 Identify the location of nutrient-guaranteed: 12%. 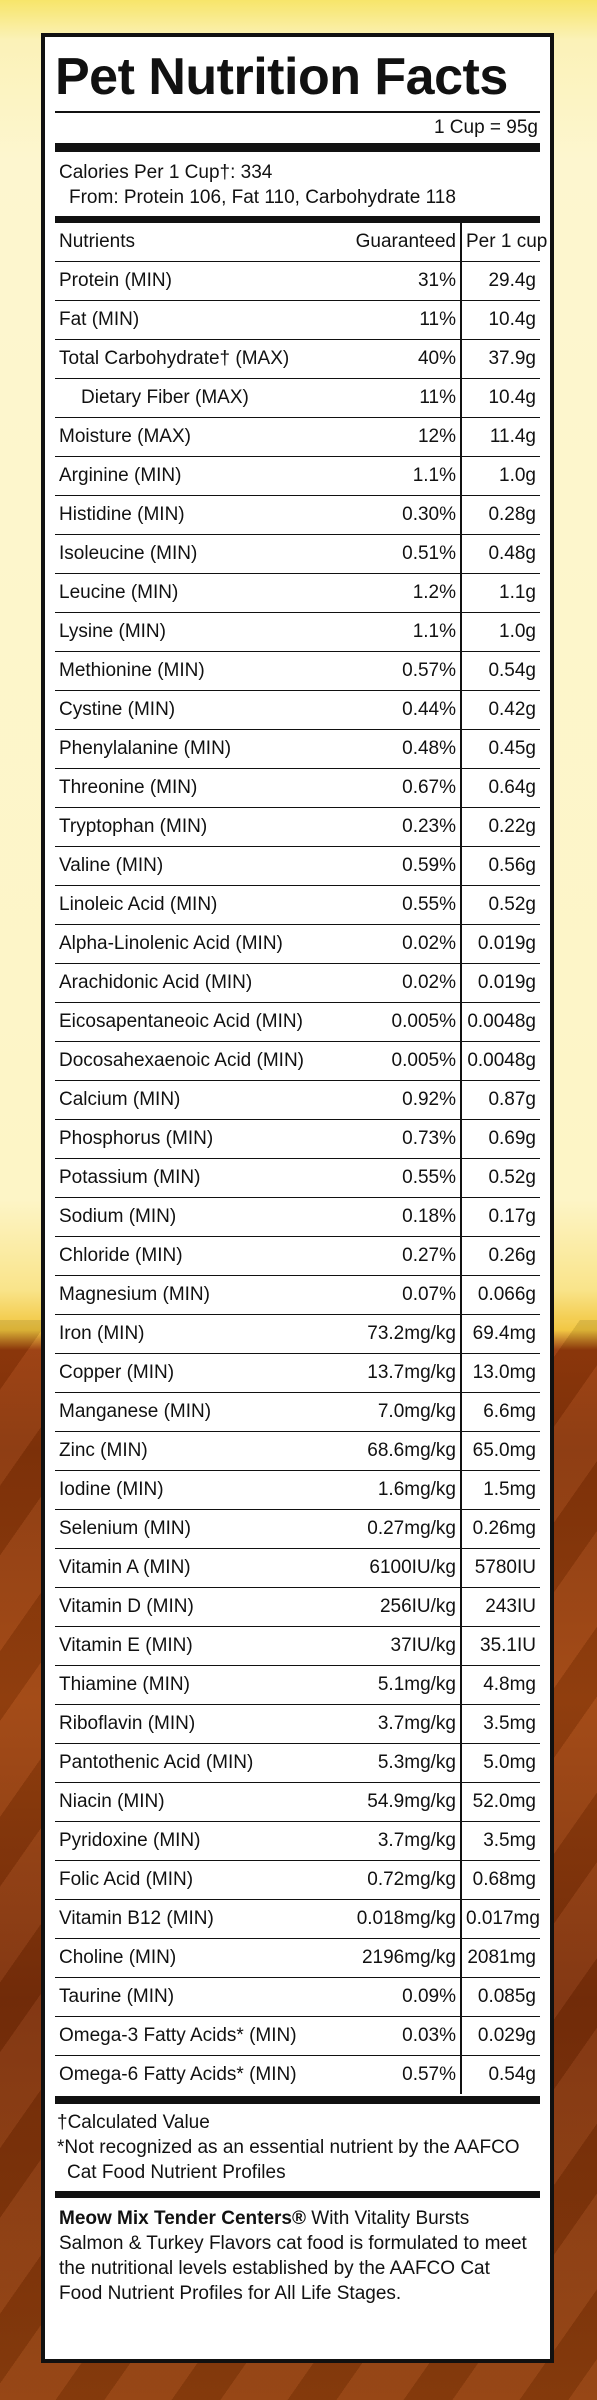
(393, 437).